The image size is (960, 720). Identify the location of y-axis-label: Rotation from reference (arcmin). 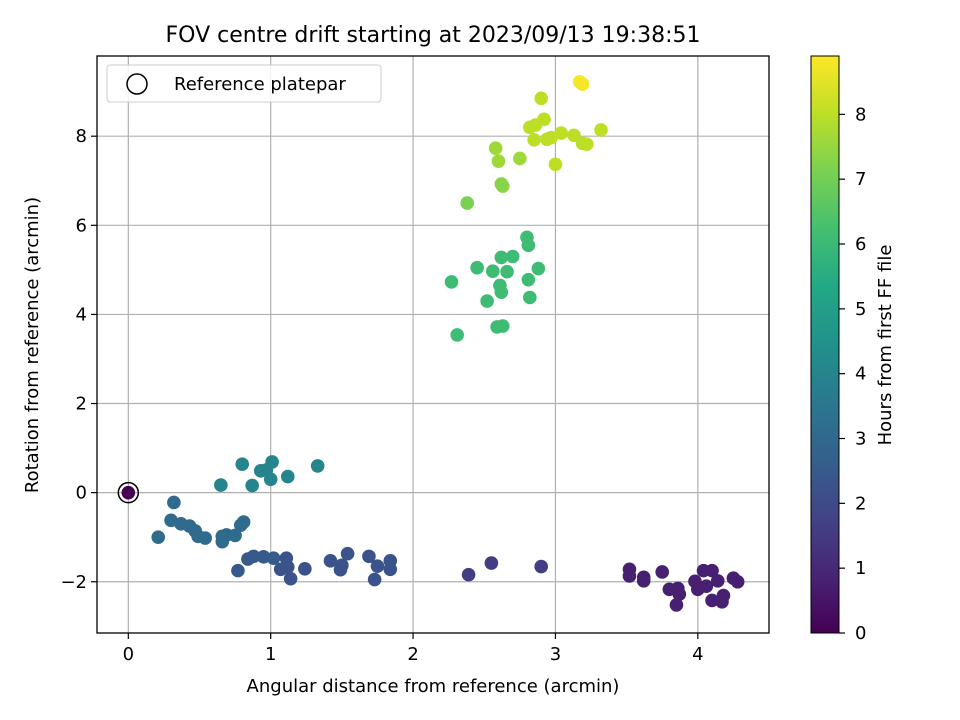
(32, 345).